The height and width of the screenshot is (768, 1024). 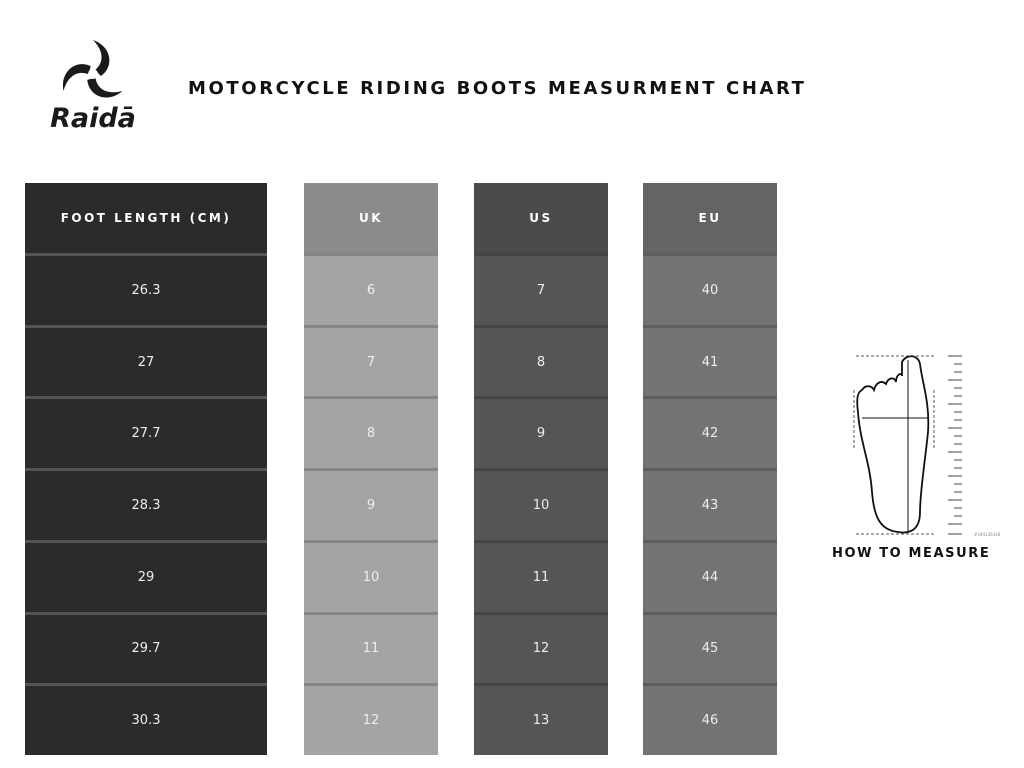 What do you see at coordinates (925, 447) in the screenshot?
I see `foot-measurement-illustration` at bounding box center [925, 447].